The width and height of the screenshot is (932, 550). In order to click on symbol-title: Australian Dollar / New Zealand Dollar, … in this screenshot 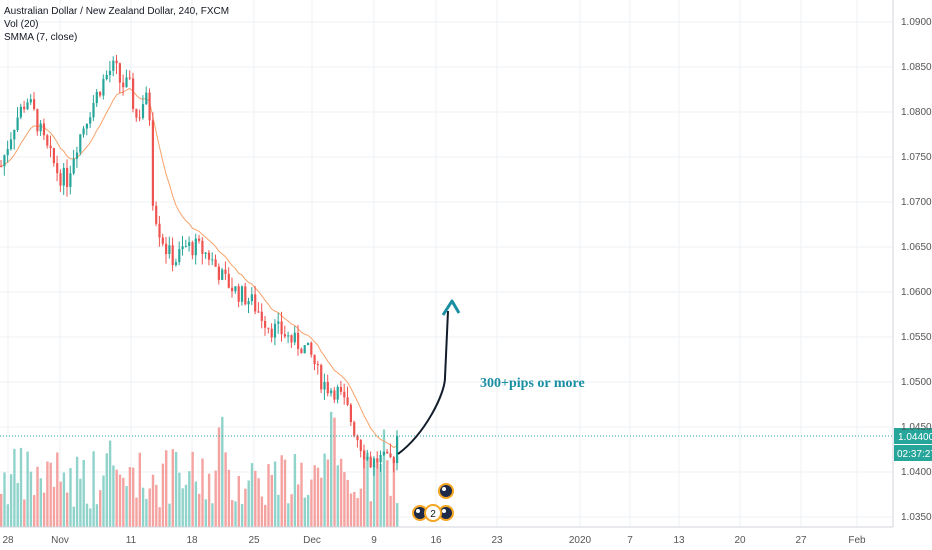, I will do `click(117, 11)`.